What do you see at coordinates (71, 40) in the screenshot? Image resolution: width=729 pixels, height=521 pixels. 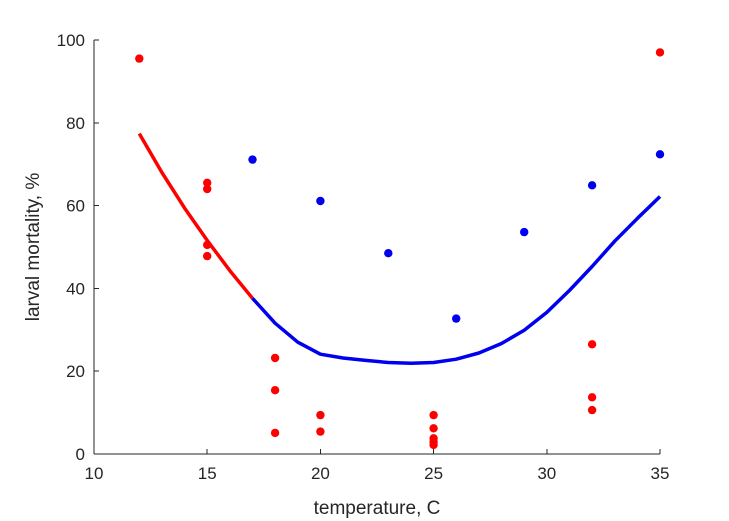 I see `y-tick-label-5: 100` at bounding box center [71, 40].